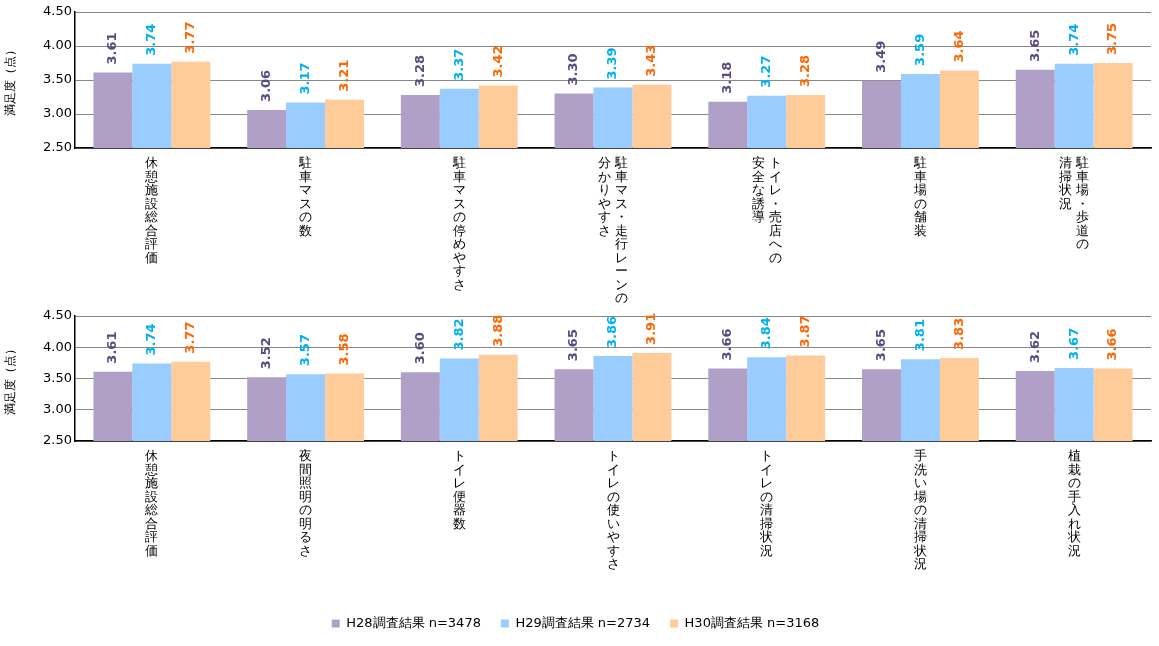  I want to click on data-label: 3.57, so click(304, 350).